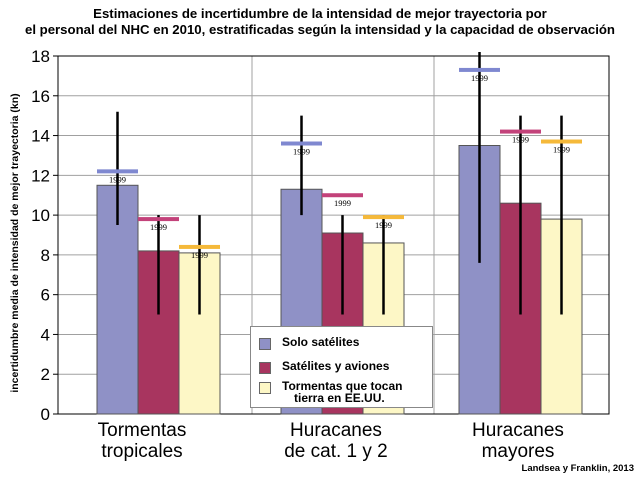 This screenshot has height=480, width=640. I want to click on legend-item-satelites-aviones: Satélites y aviones, so click(324, 367).